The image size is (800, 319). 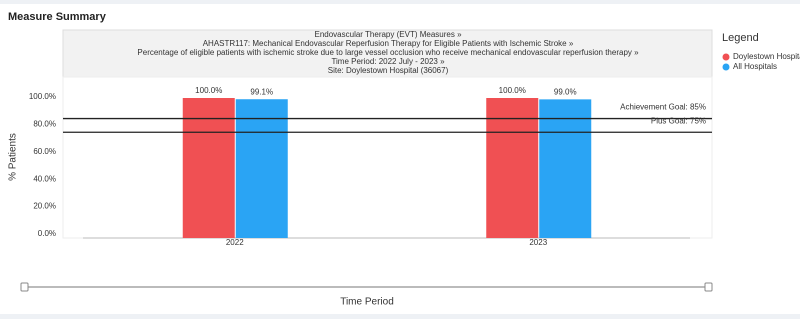 I want to click on y-tick-label: 80.0%, so click(x=44, y=124).